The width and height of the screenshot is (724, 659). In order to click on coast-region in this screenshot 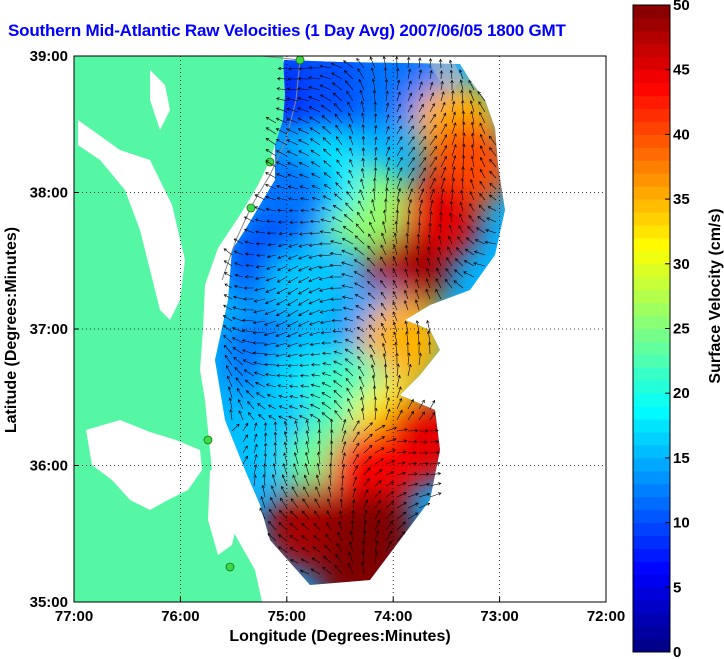, I will do `click(446, 78)`.